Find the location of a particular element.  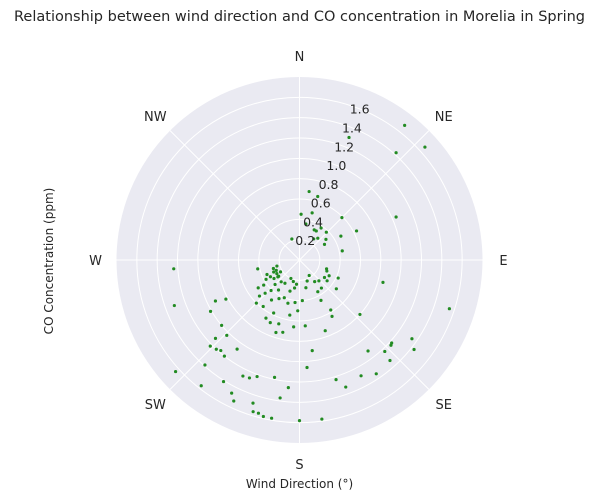

radial-tick-label: 1.2 is located at coordinates (344, 146).